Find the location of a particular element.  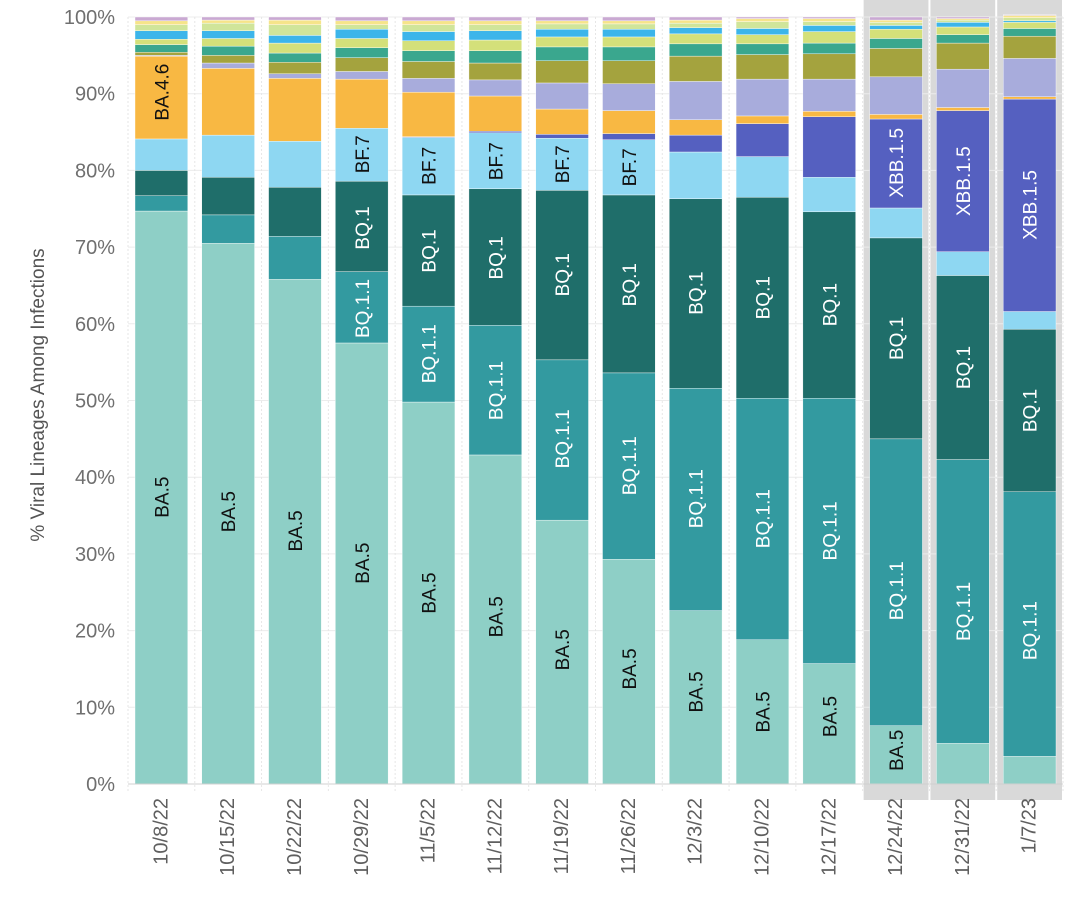

y-tick-label: 60% is located at coordinates (95, 325).